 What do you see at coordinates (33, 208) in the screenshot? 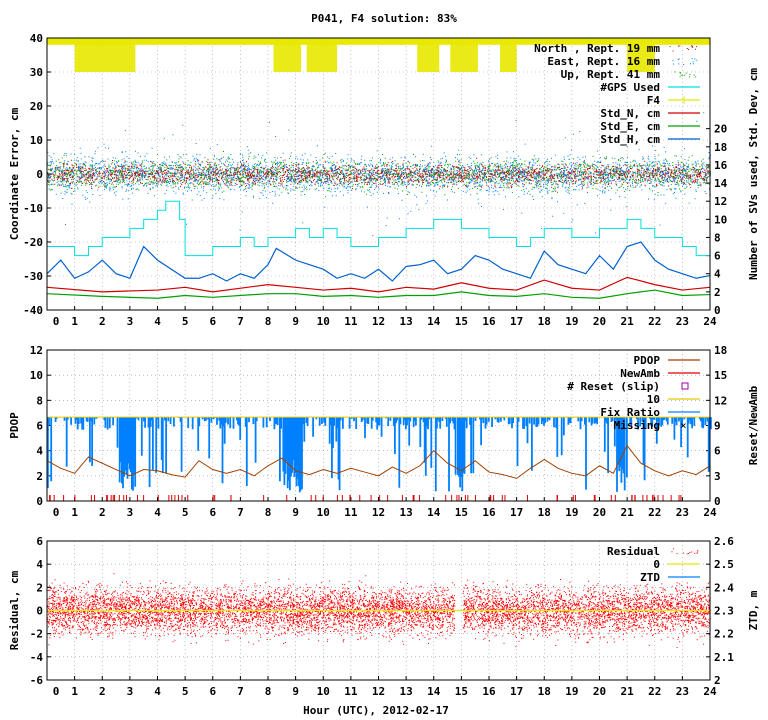
I see `y-tick-label: -10` at bounding box center [33, 208].